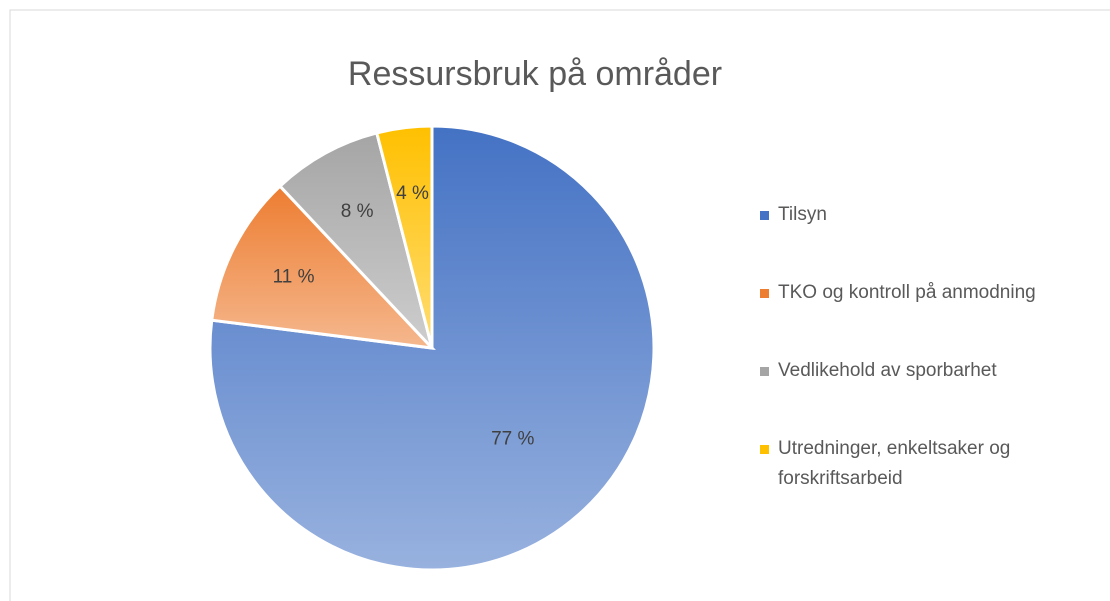  I want to click on data-label: 77 %, so click(512, 439).